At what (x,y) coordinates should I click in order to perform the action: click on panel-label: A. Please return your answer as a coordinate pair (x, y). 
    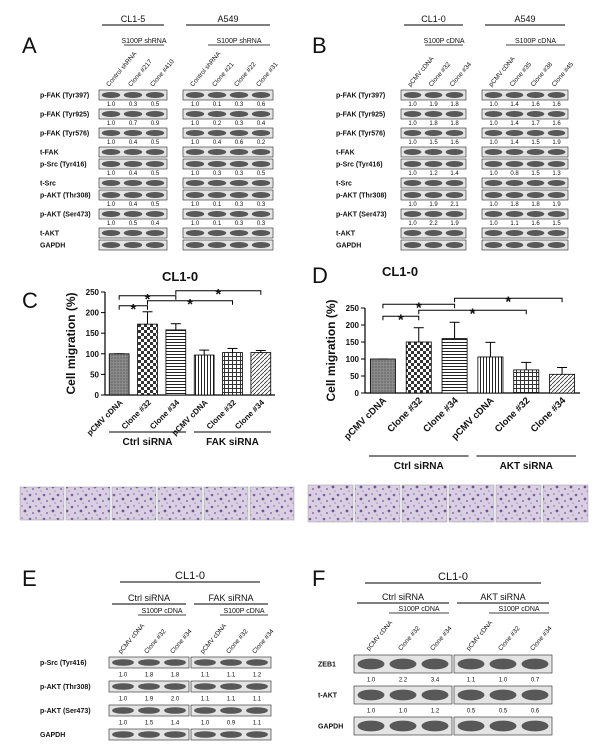
    Looking at the image, I should click on (29, 45).